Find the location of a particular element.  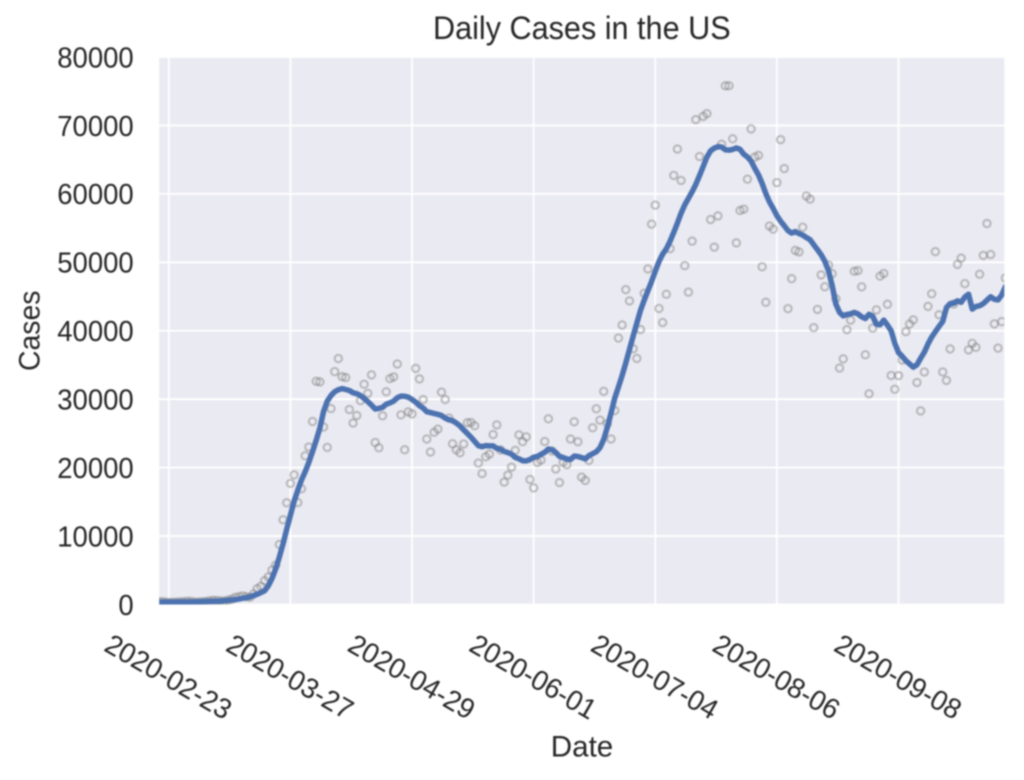

svg-text: Cases is located at coordinates (30, 331).